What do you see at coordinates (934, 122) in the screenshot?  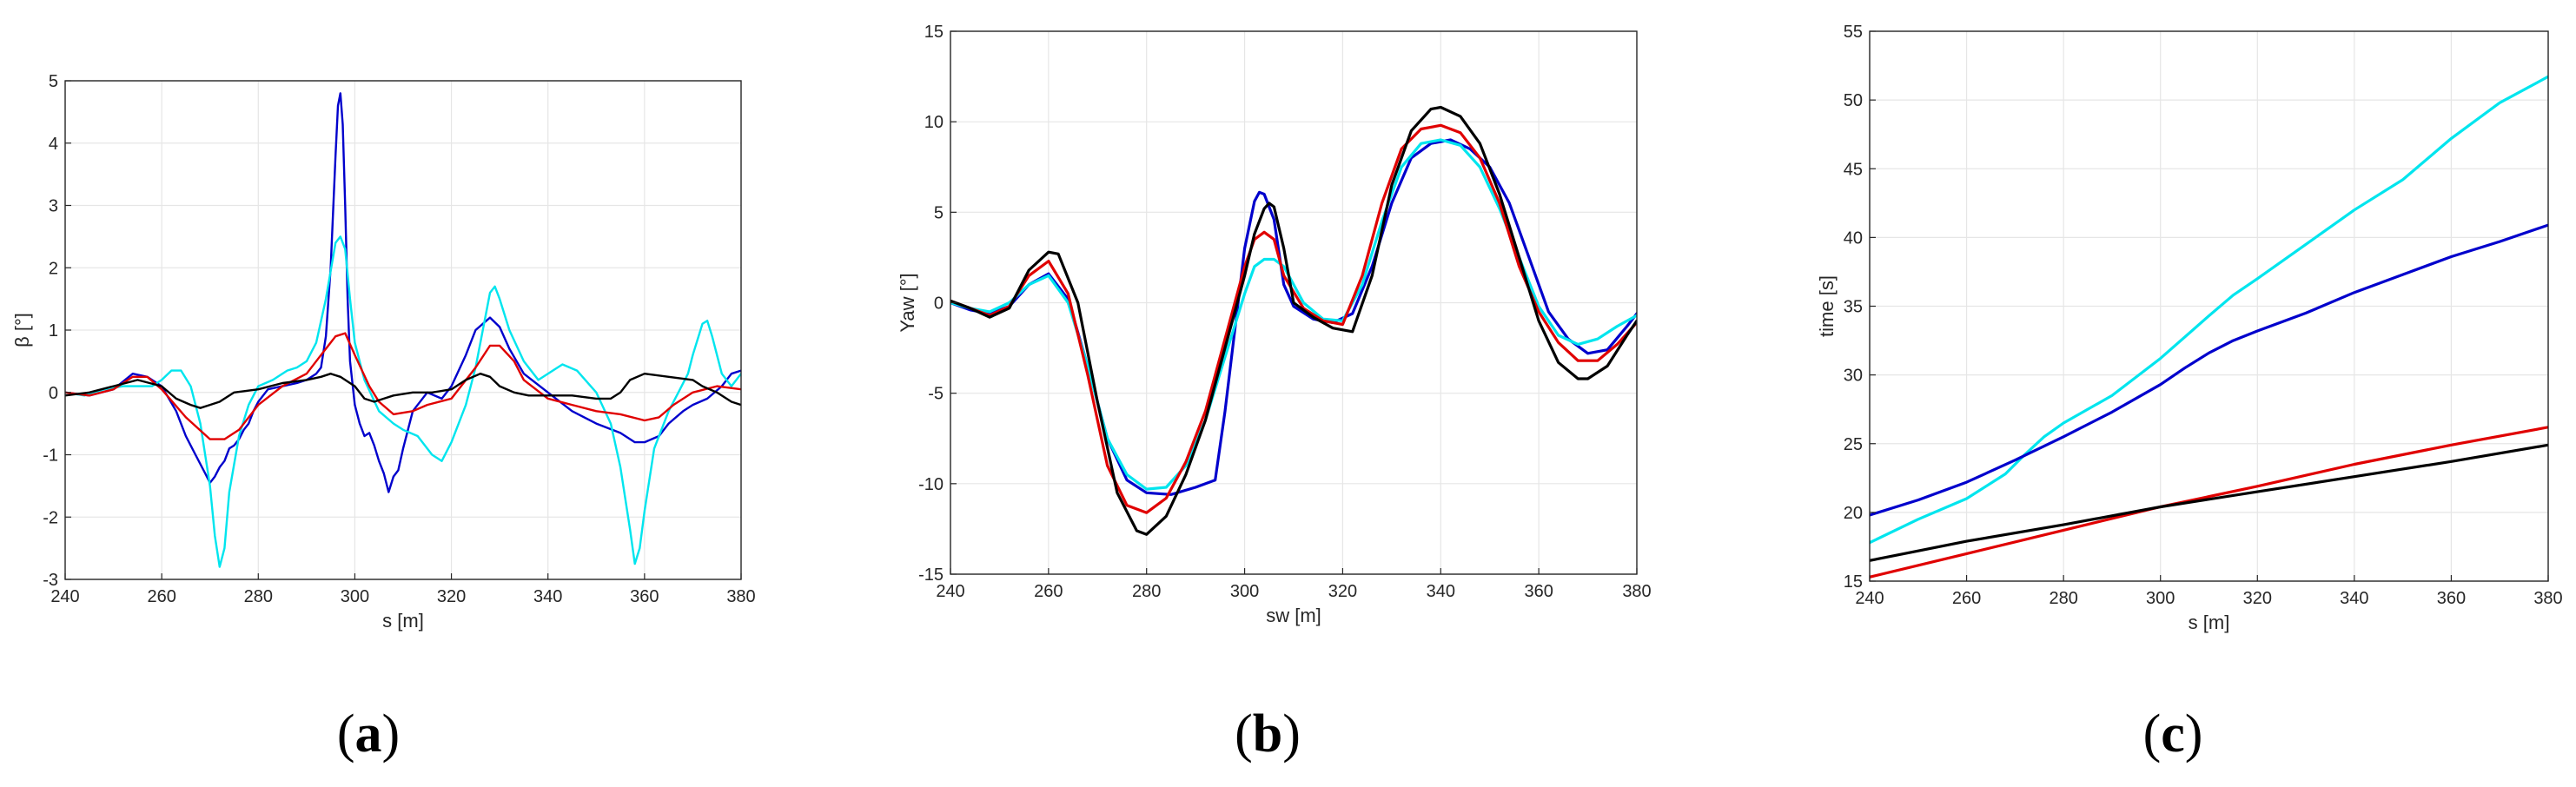 I see `y-tick-label: 10` at bounding box center [934, 122].